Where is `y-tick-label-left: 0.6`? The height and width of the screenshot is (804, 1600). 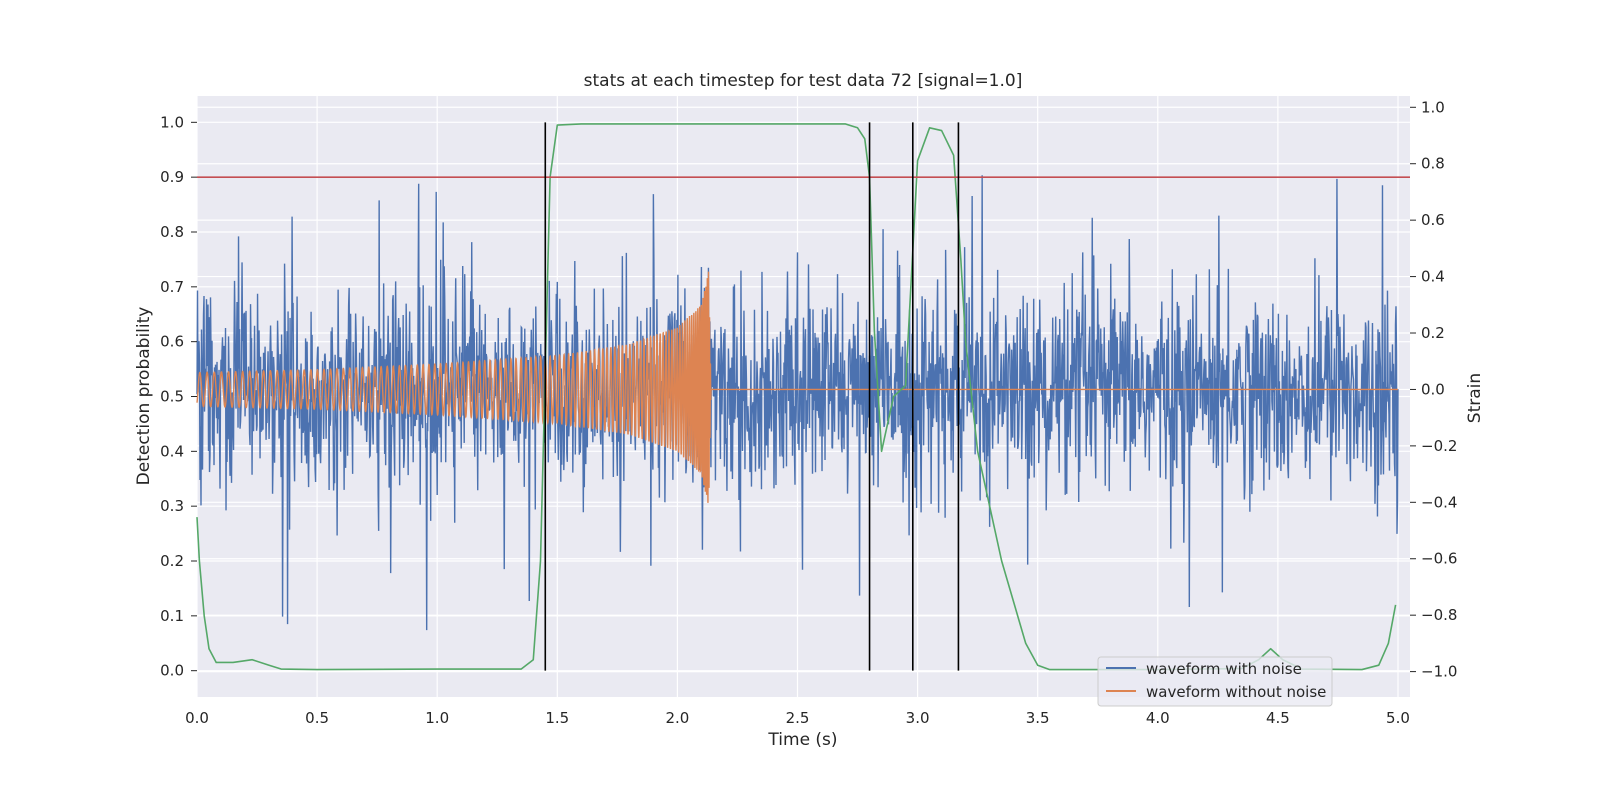
y-tick-label-left: 0.6 is located at coordinates (172, 342).